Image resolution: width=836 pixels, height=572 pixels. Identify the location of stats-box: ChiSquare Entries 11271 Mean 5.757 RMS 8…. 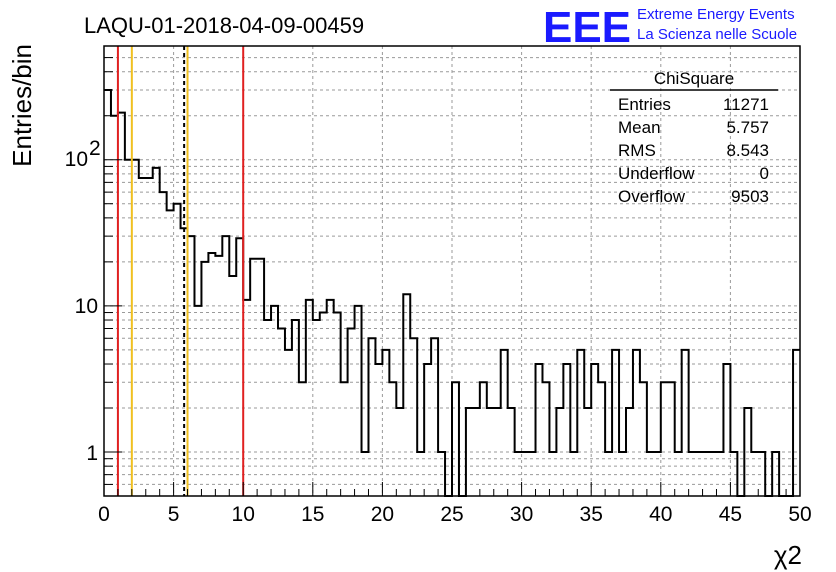
(694, 137).